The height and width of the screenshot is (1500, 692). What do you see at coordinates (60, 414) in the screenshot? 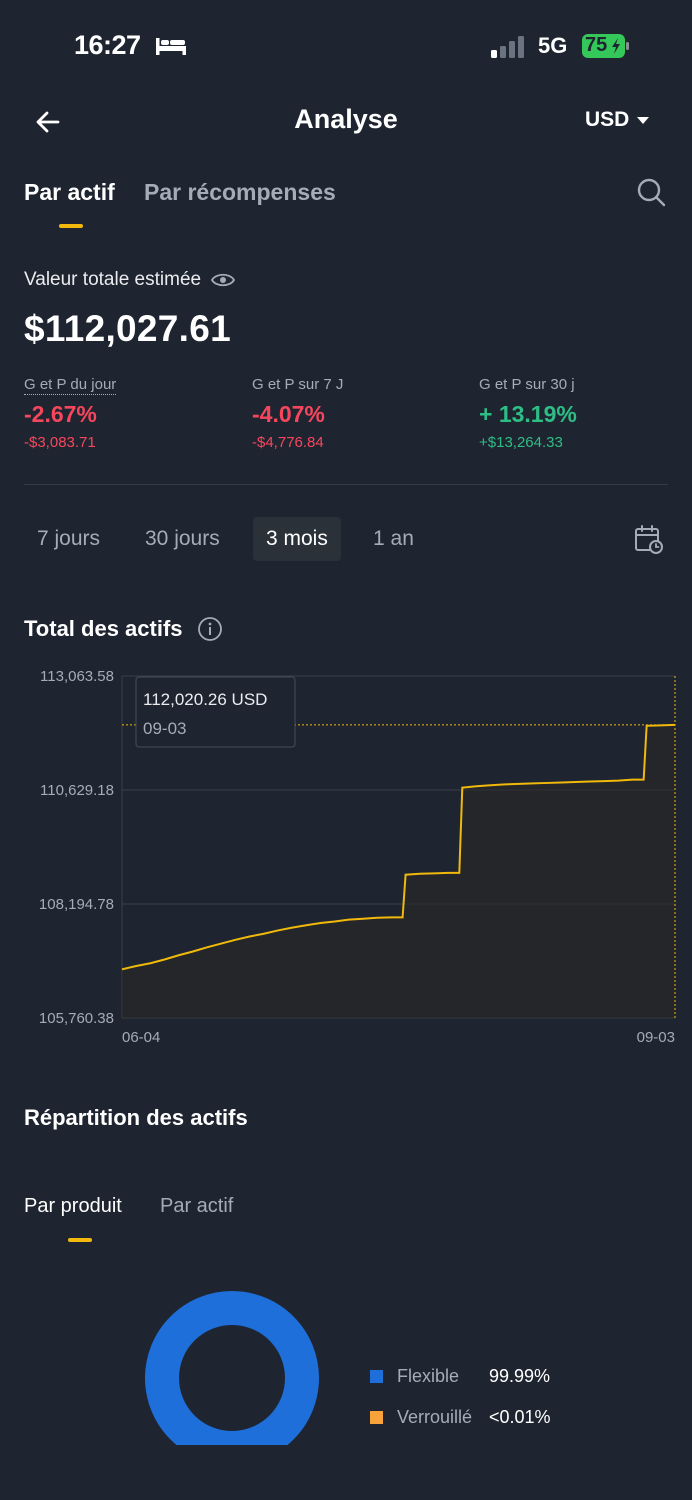
I see `pnl-daily-pct: -2.67%` at bounding box center [60, 414].